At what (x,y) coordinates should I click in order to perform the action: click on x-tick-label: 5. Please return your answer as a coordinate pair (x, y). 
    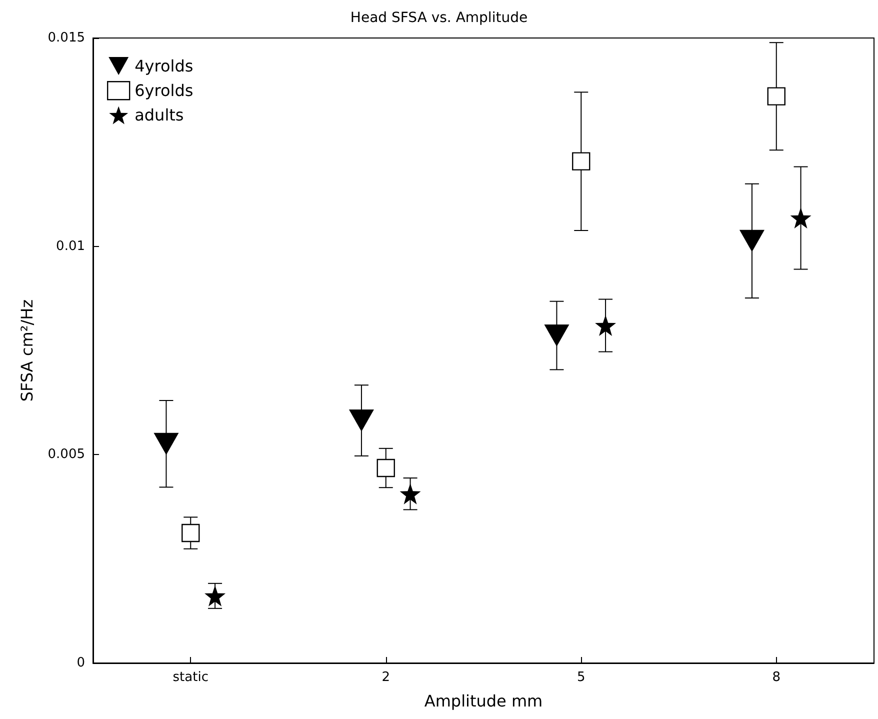
    Looking at the image, I should click on (581, 677).